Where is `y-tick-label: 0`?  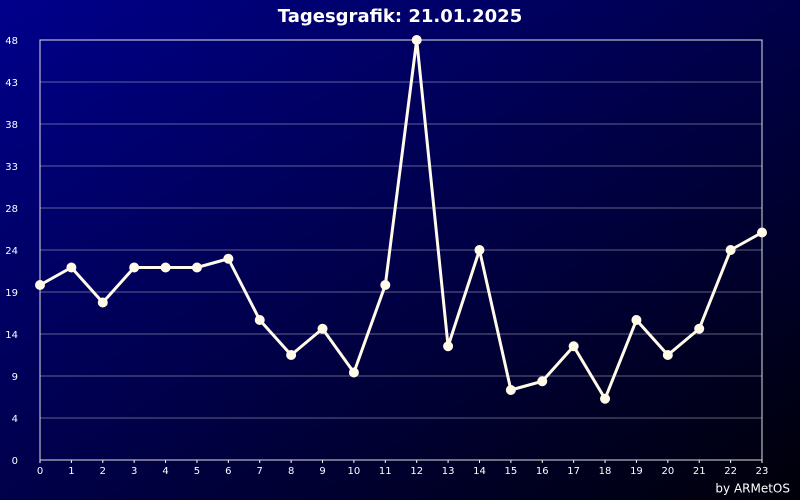 y-tick-label: 0 is located at coordinates (15, 461).